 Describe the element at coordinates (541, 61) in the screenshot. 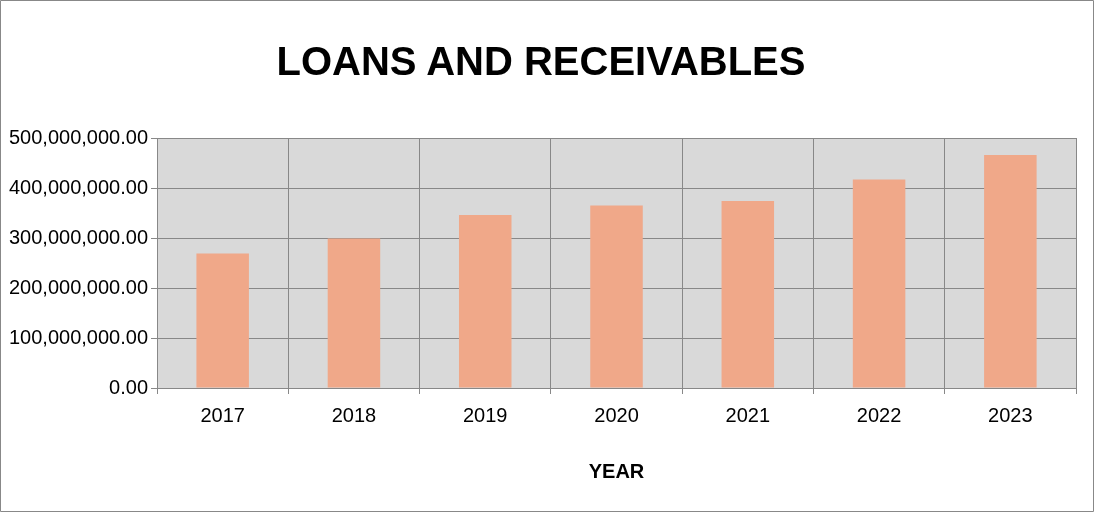

I see `chart-title: LOANS AND RECEIVABLES` at that location.